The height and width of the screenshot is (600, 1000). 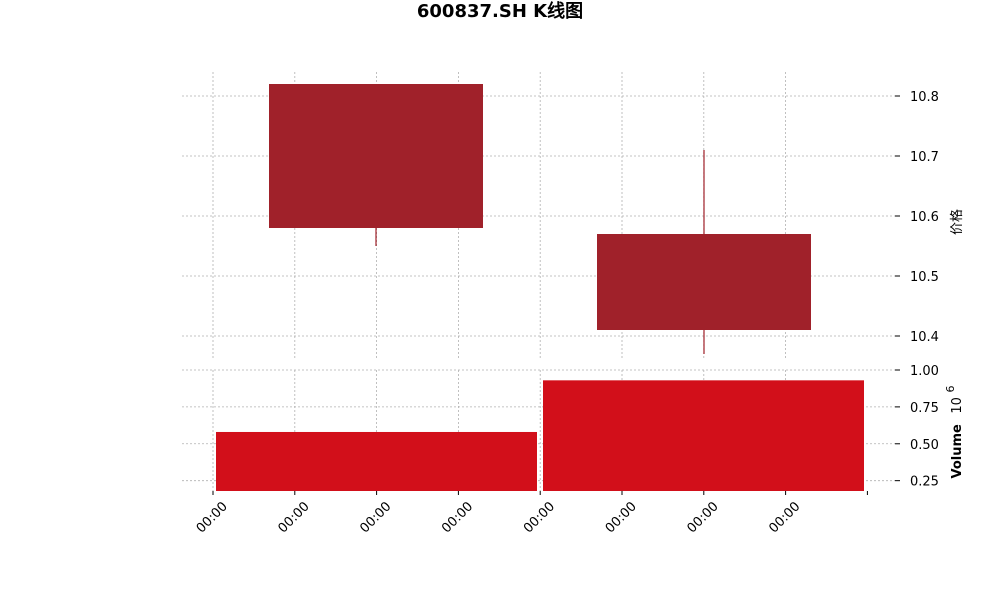 I want to click on volume-scale-exponent: 6, so click(x=950, y=389).